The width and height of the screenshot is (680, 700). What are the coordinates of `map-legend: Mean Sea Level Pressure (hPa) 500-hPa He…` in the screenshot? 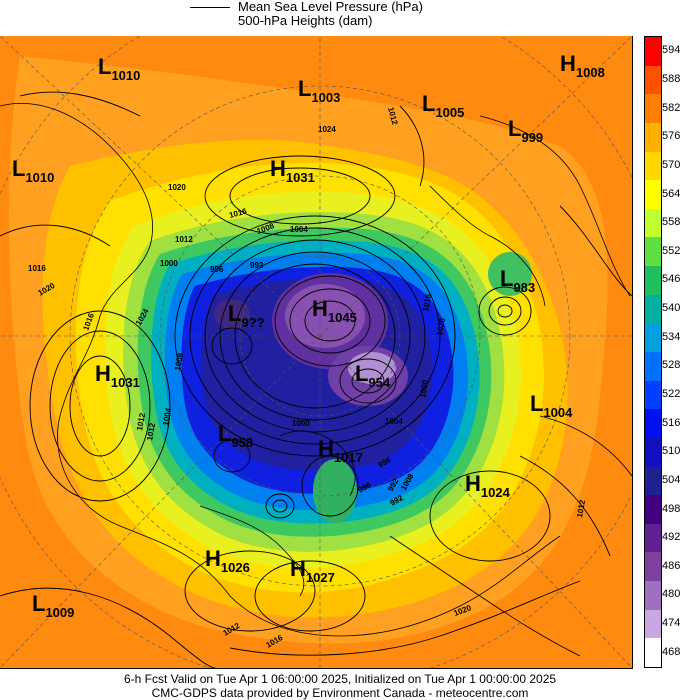 It's located at (360, 18).